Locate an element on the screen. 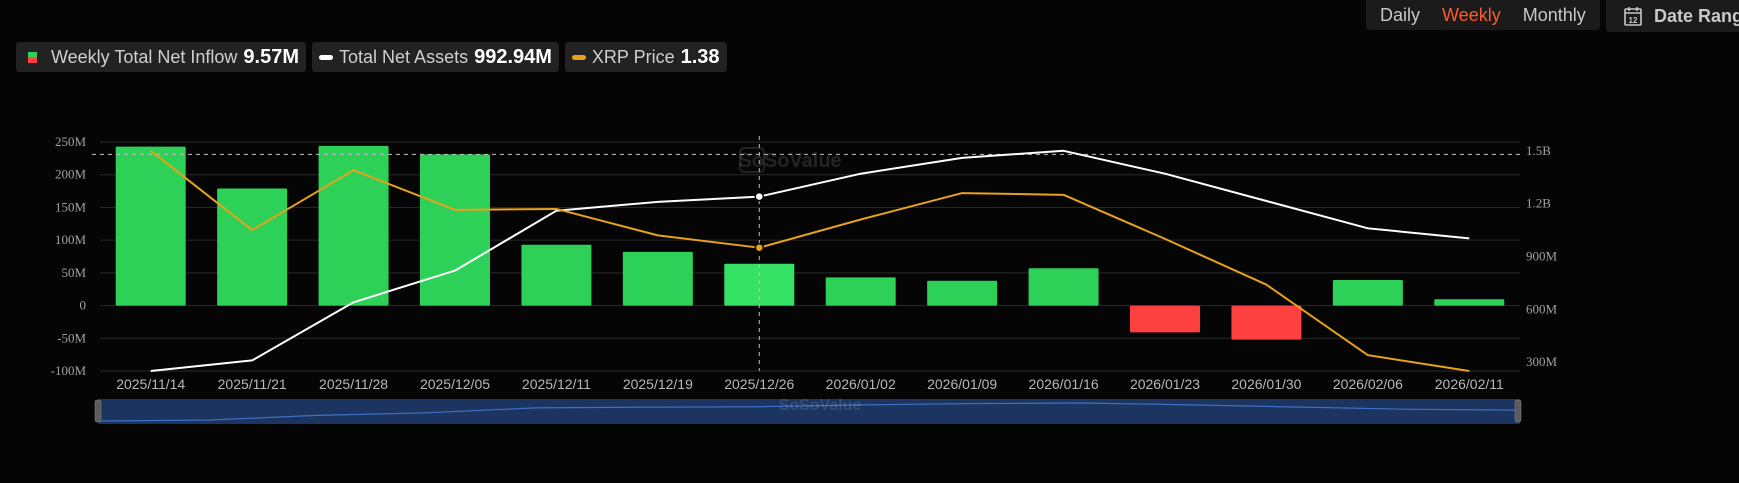 This screenshot has height=483, width=1739. x-axis-tick-label: 2026/02/11 is located at coordinates (1469, 384).